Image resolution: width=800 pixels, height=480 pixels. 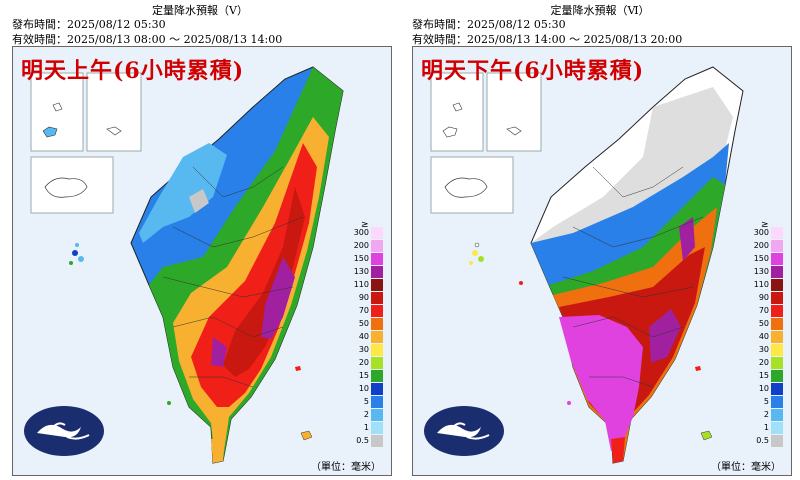 I want to click on legend-level: 70, so click(x=363, y=311).